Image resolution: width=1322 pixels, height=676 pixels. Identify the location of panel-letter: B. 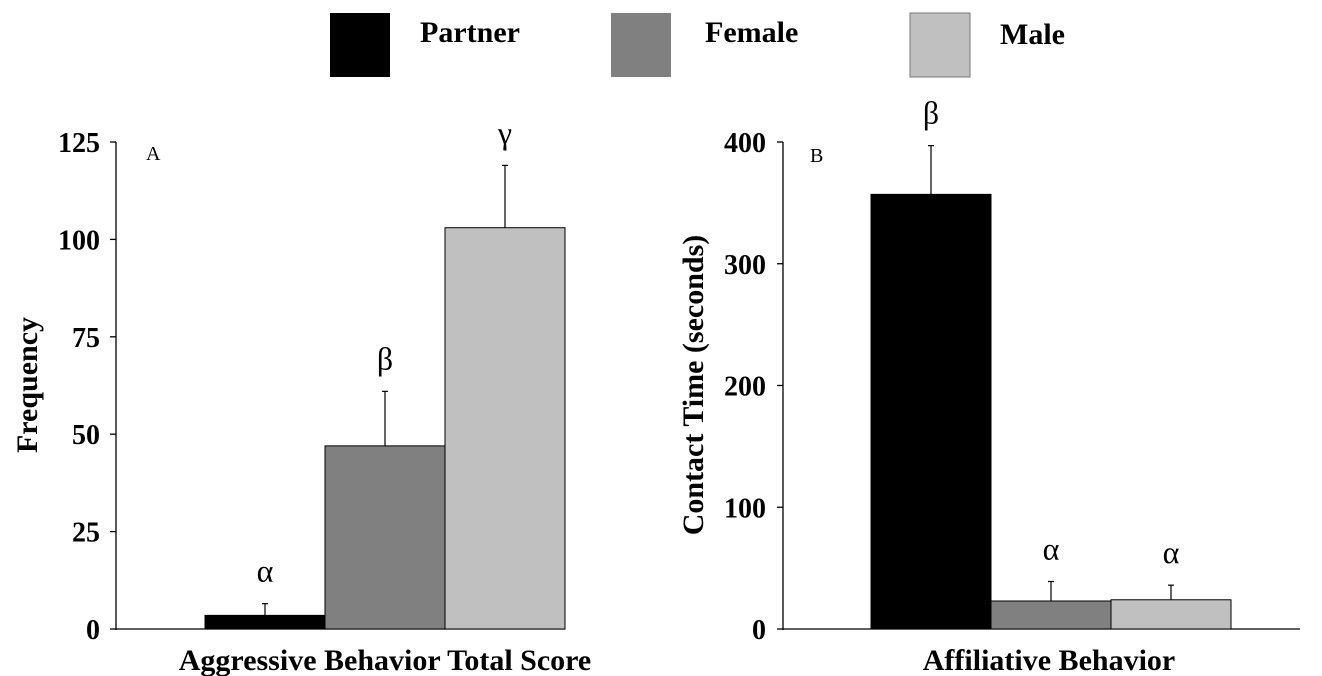
(816, 156).